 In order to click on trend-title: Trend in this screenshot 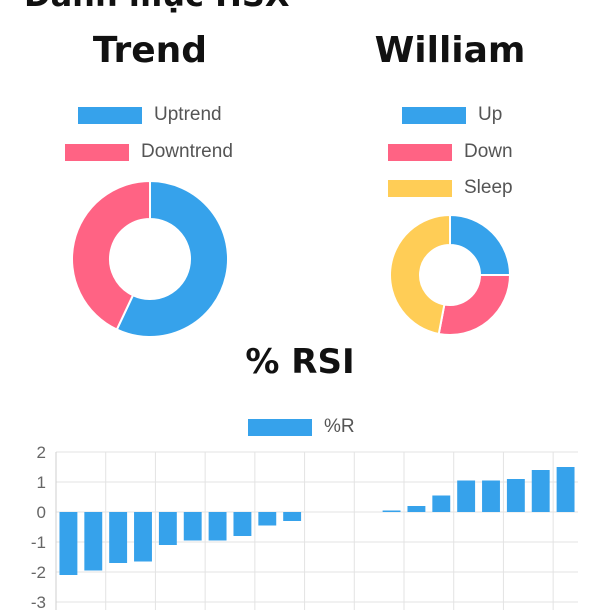, I will do `click(150, 50)`.